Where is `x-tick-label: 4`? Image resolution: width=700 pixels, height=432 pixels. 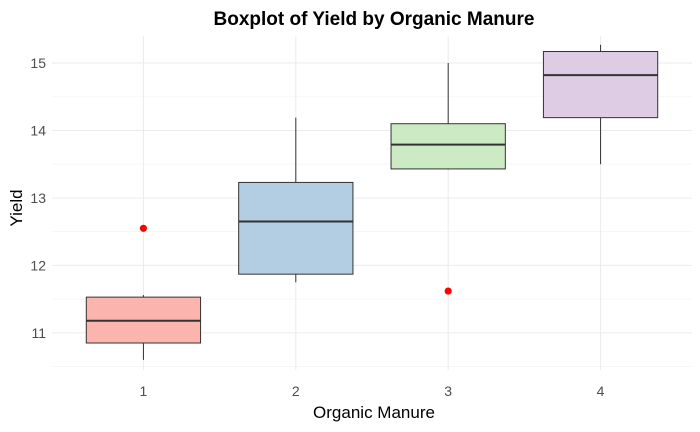
x-tick-label: 4 is located at coordinates (601, 391).